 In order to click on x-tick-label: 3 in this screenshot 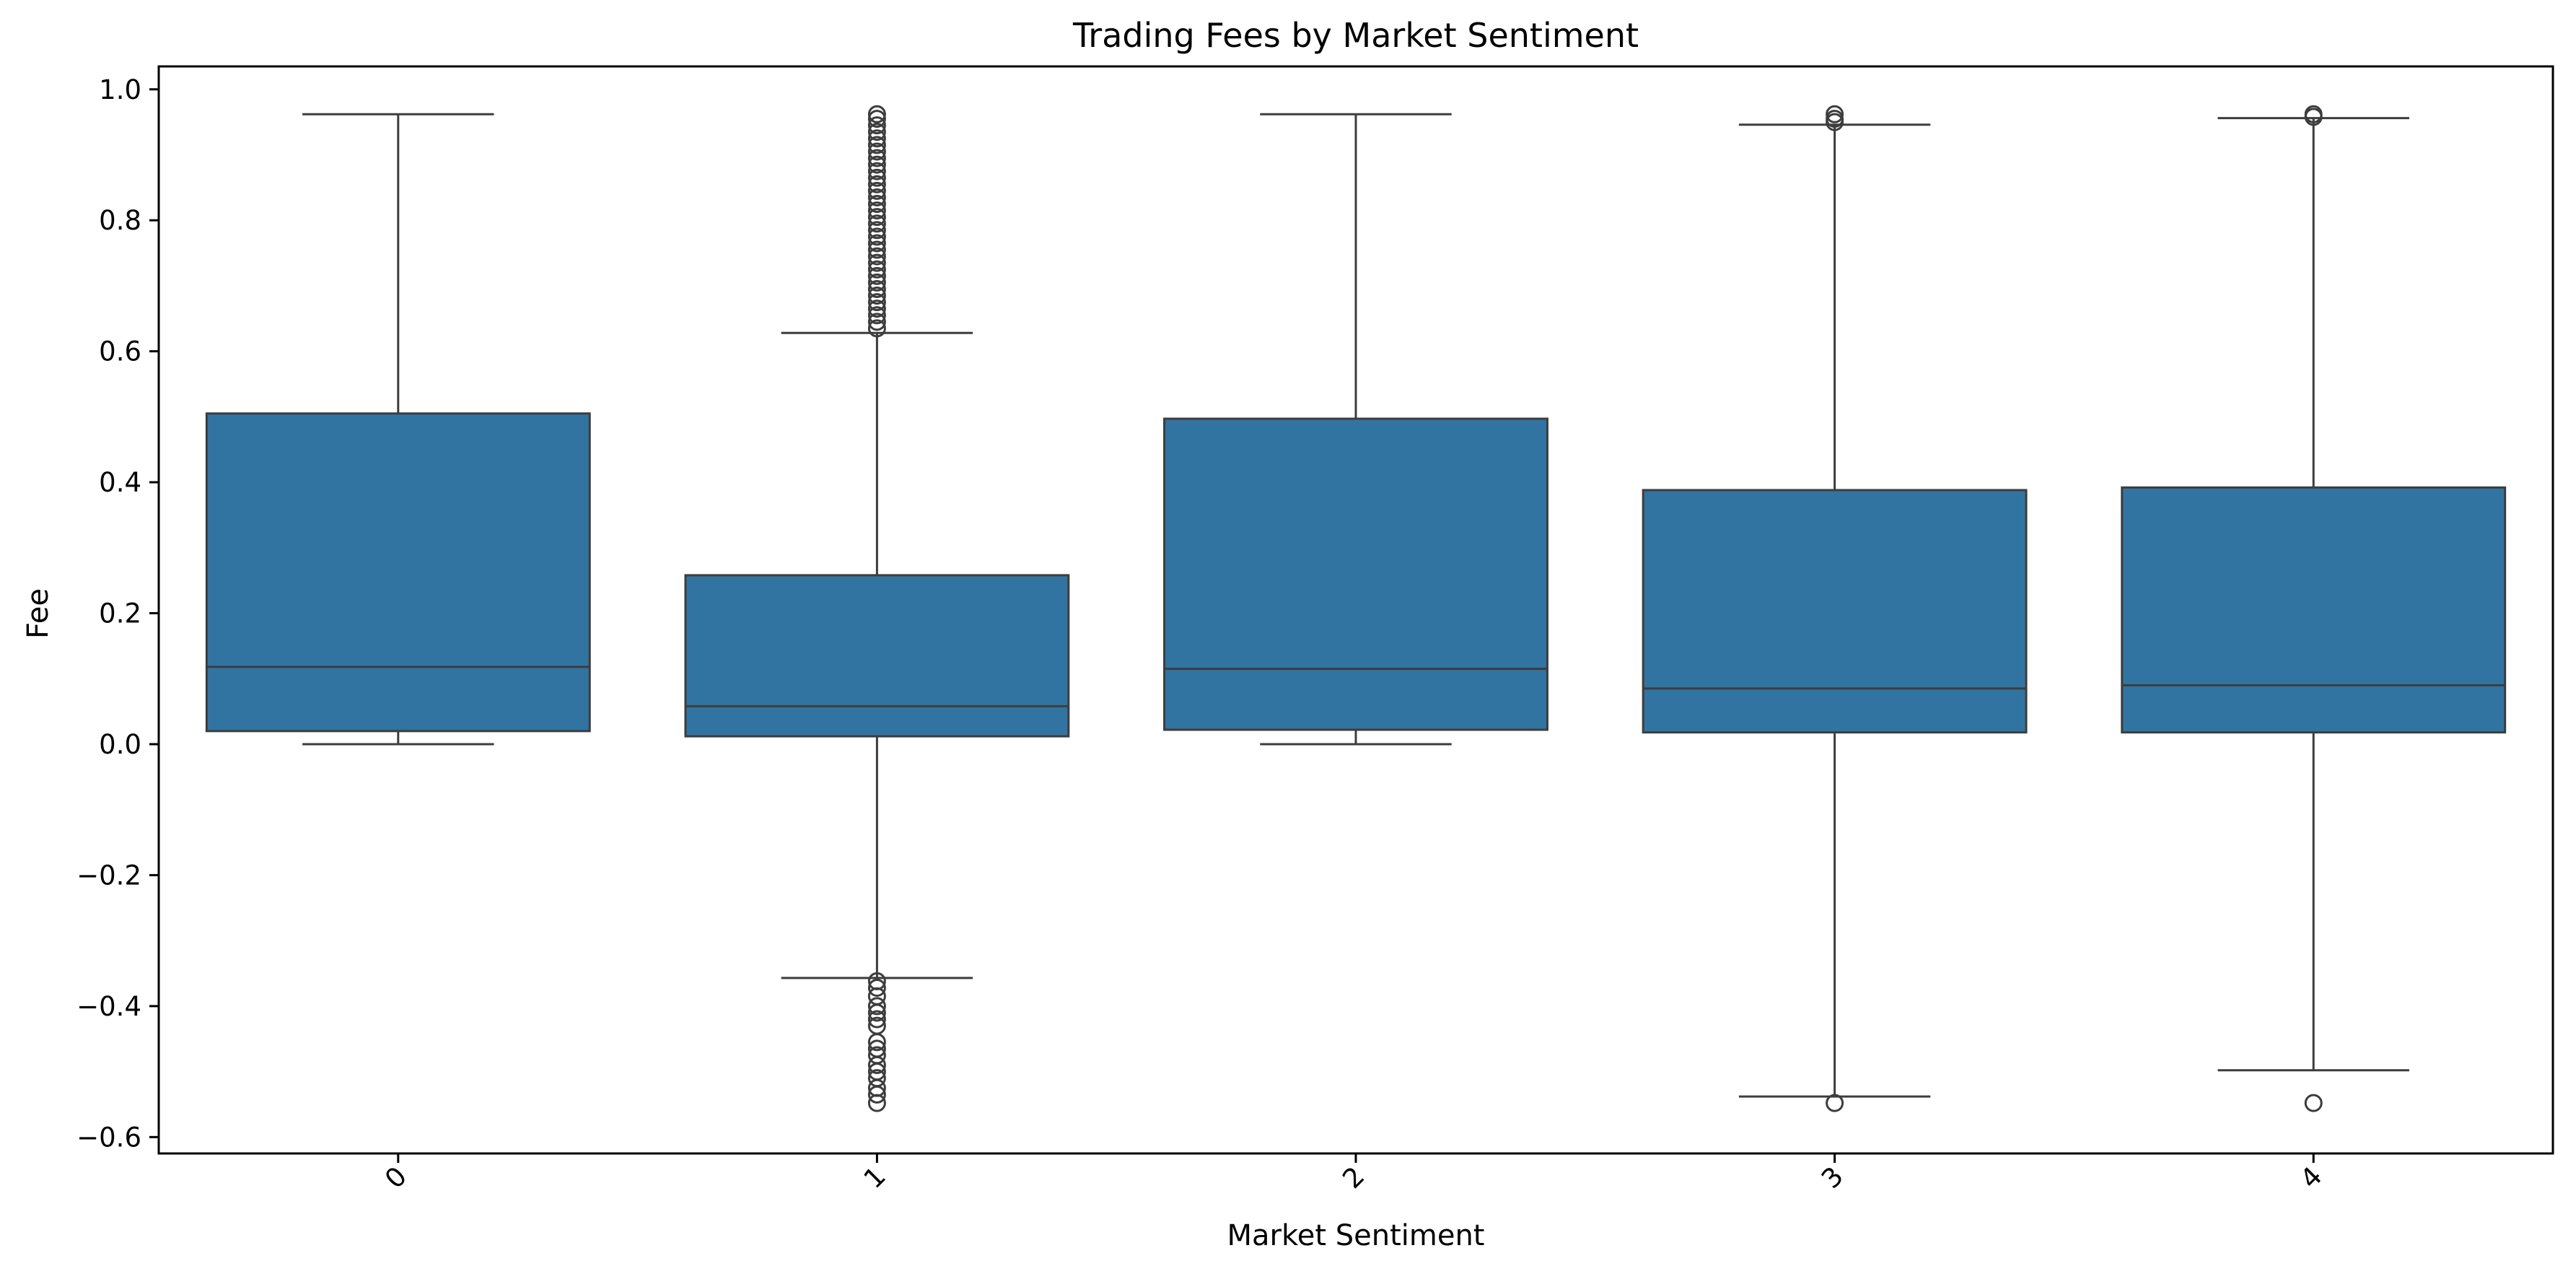, I will do `click(1832, 1178)`.